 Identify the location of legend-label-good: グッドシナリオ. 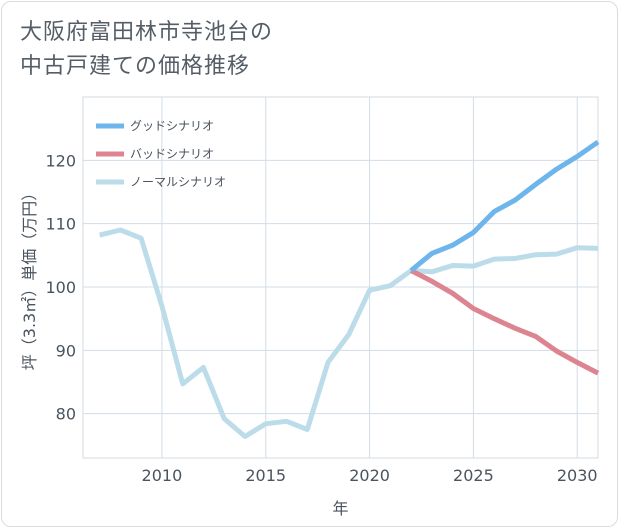
(172, 126).